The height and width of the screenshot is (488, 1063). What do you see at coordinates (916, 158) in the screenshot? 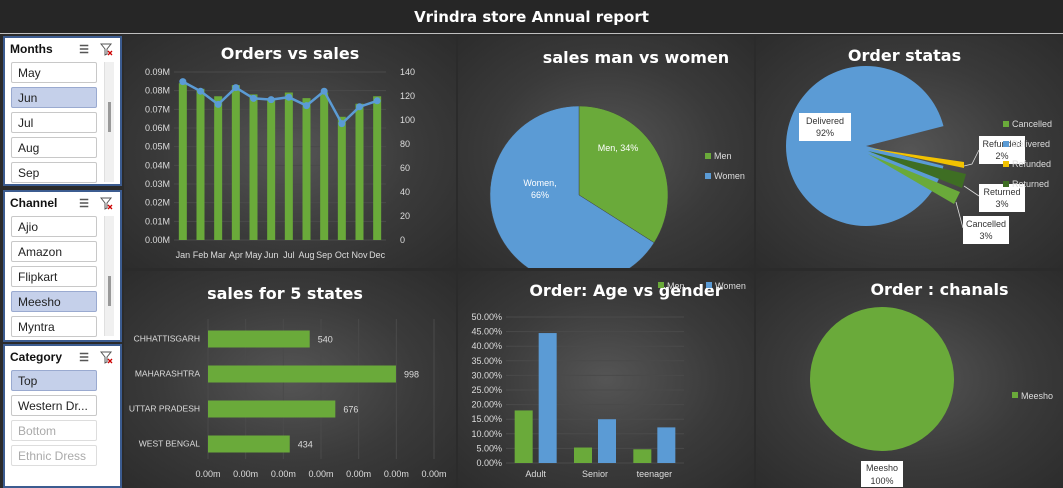
I see `pie-slice-refunded` at bounding box center [916, 158].